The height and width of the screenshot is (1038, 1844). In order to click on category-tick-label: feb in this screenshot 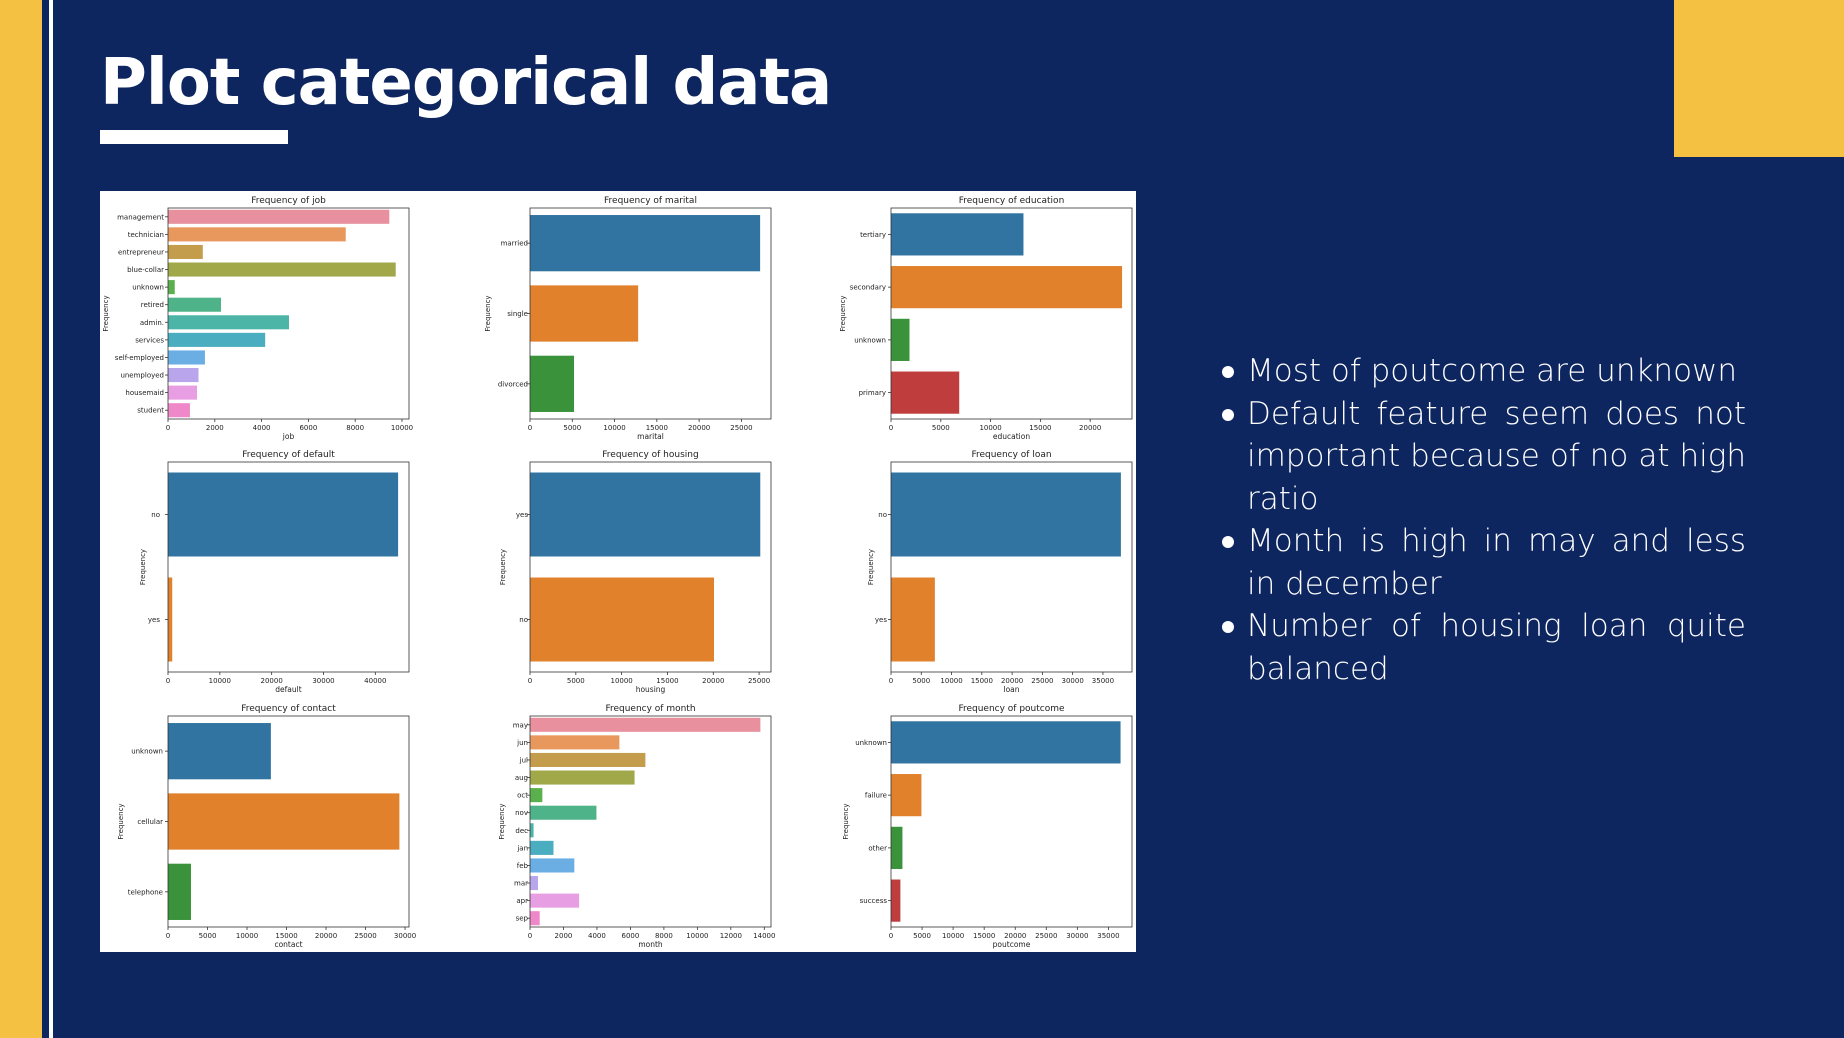, I will do `click(523, 866)`.